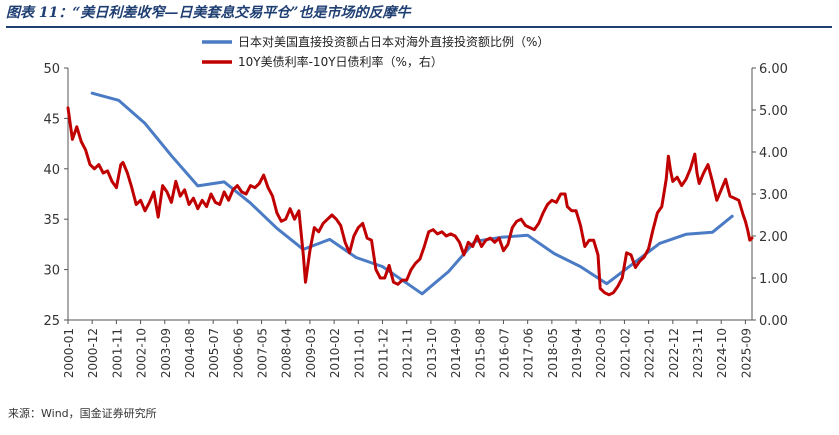  Describe the element at coordinates (214, 353) in the screenshot. I see `x-tick-label: 2005-07` at that location.